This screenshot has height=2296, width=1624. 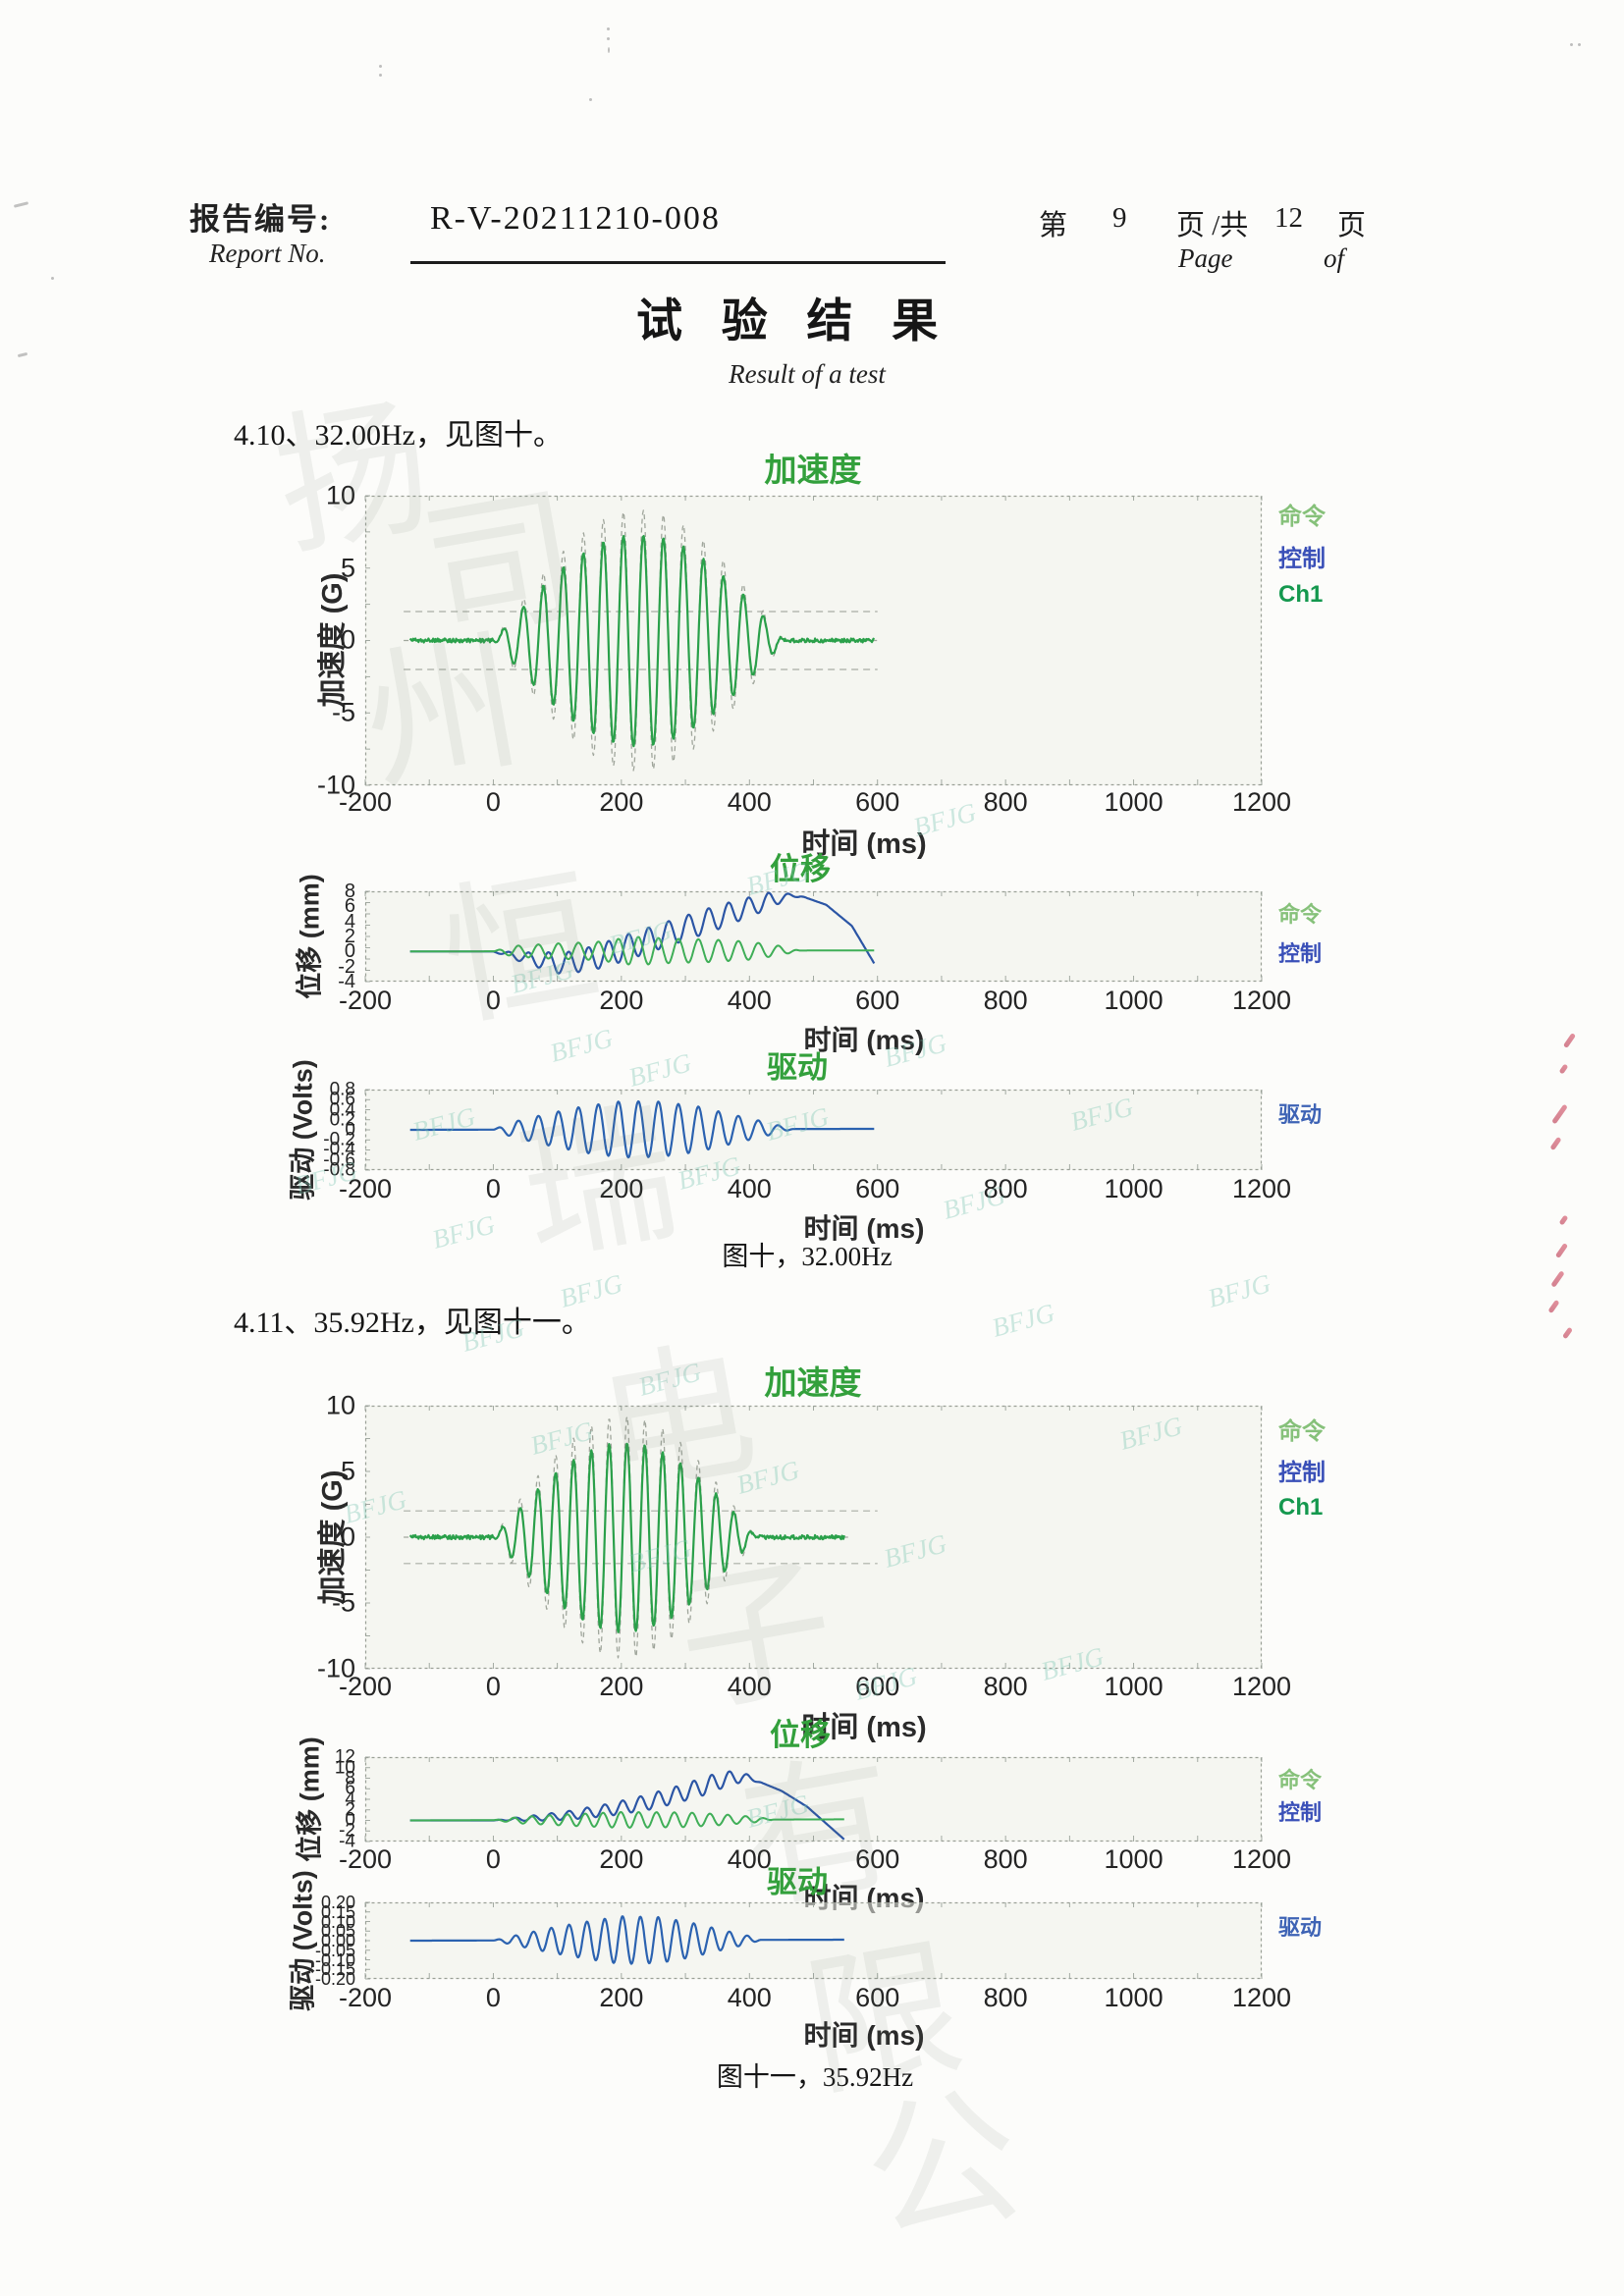 What do you see at coordinates (412, 1323) in the screenshot?
I see `section-4-11-heading: 4.11、35.92Hz，见图十一。` at bounding box center [412, 1323].